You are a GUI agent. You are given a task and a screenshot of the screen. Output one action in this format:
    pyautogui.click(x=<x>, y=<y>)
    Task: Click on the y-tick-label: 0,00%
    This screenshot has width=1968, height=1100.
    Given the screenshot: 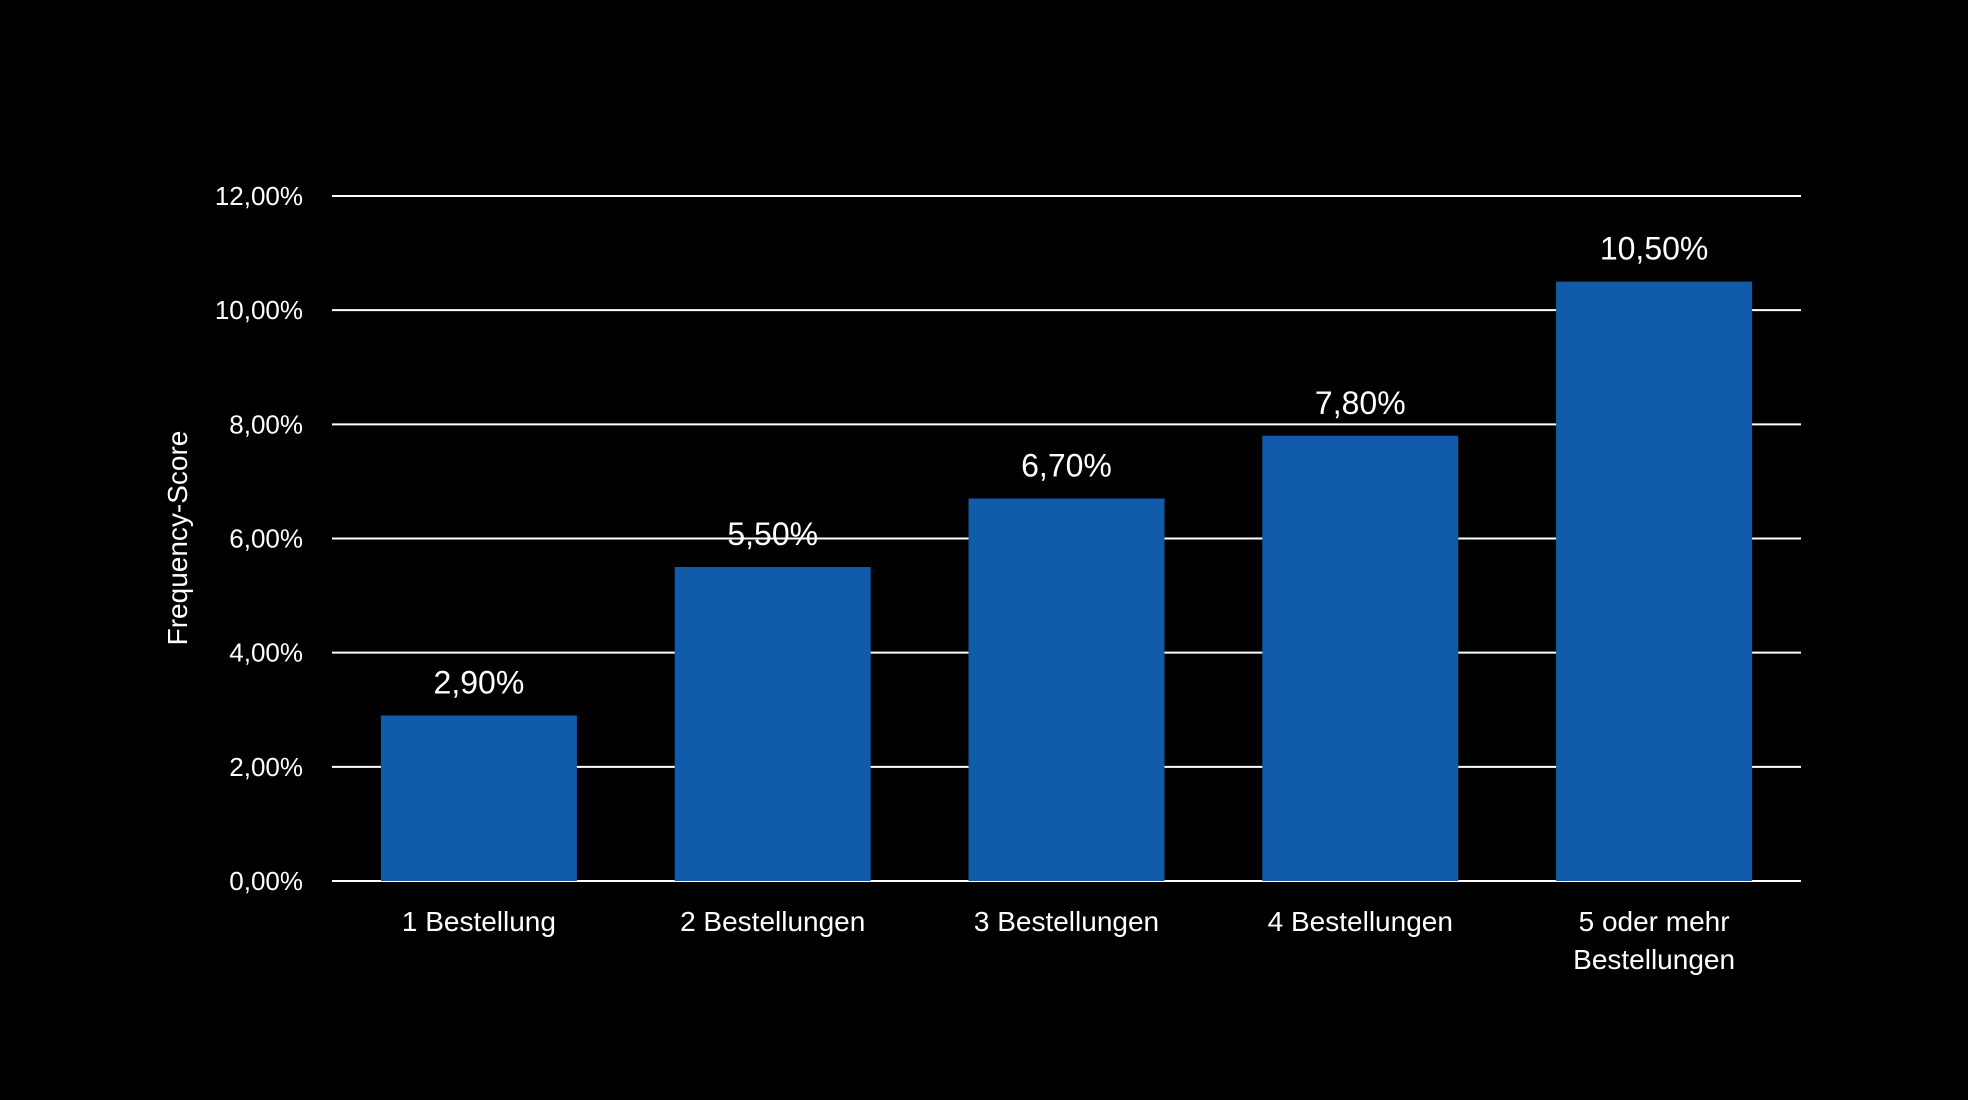 What is the action you would take?
    pyautogui.click(x=266, y=881)
    